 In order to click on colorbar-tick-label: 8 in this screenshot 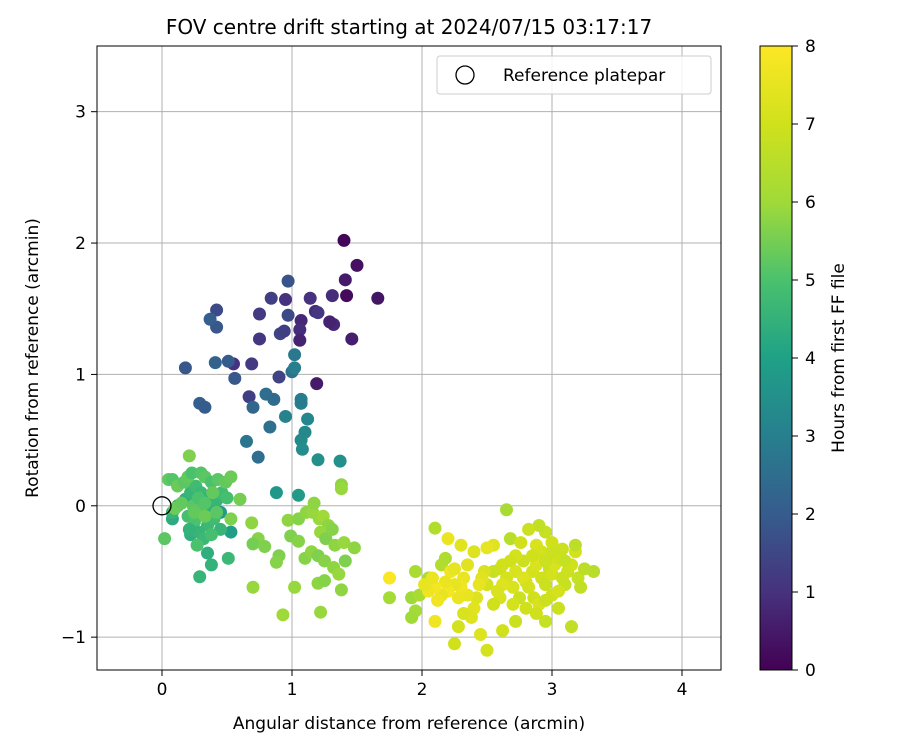, I will do `click(810, 47)`.